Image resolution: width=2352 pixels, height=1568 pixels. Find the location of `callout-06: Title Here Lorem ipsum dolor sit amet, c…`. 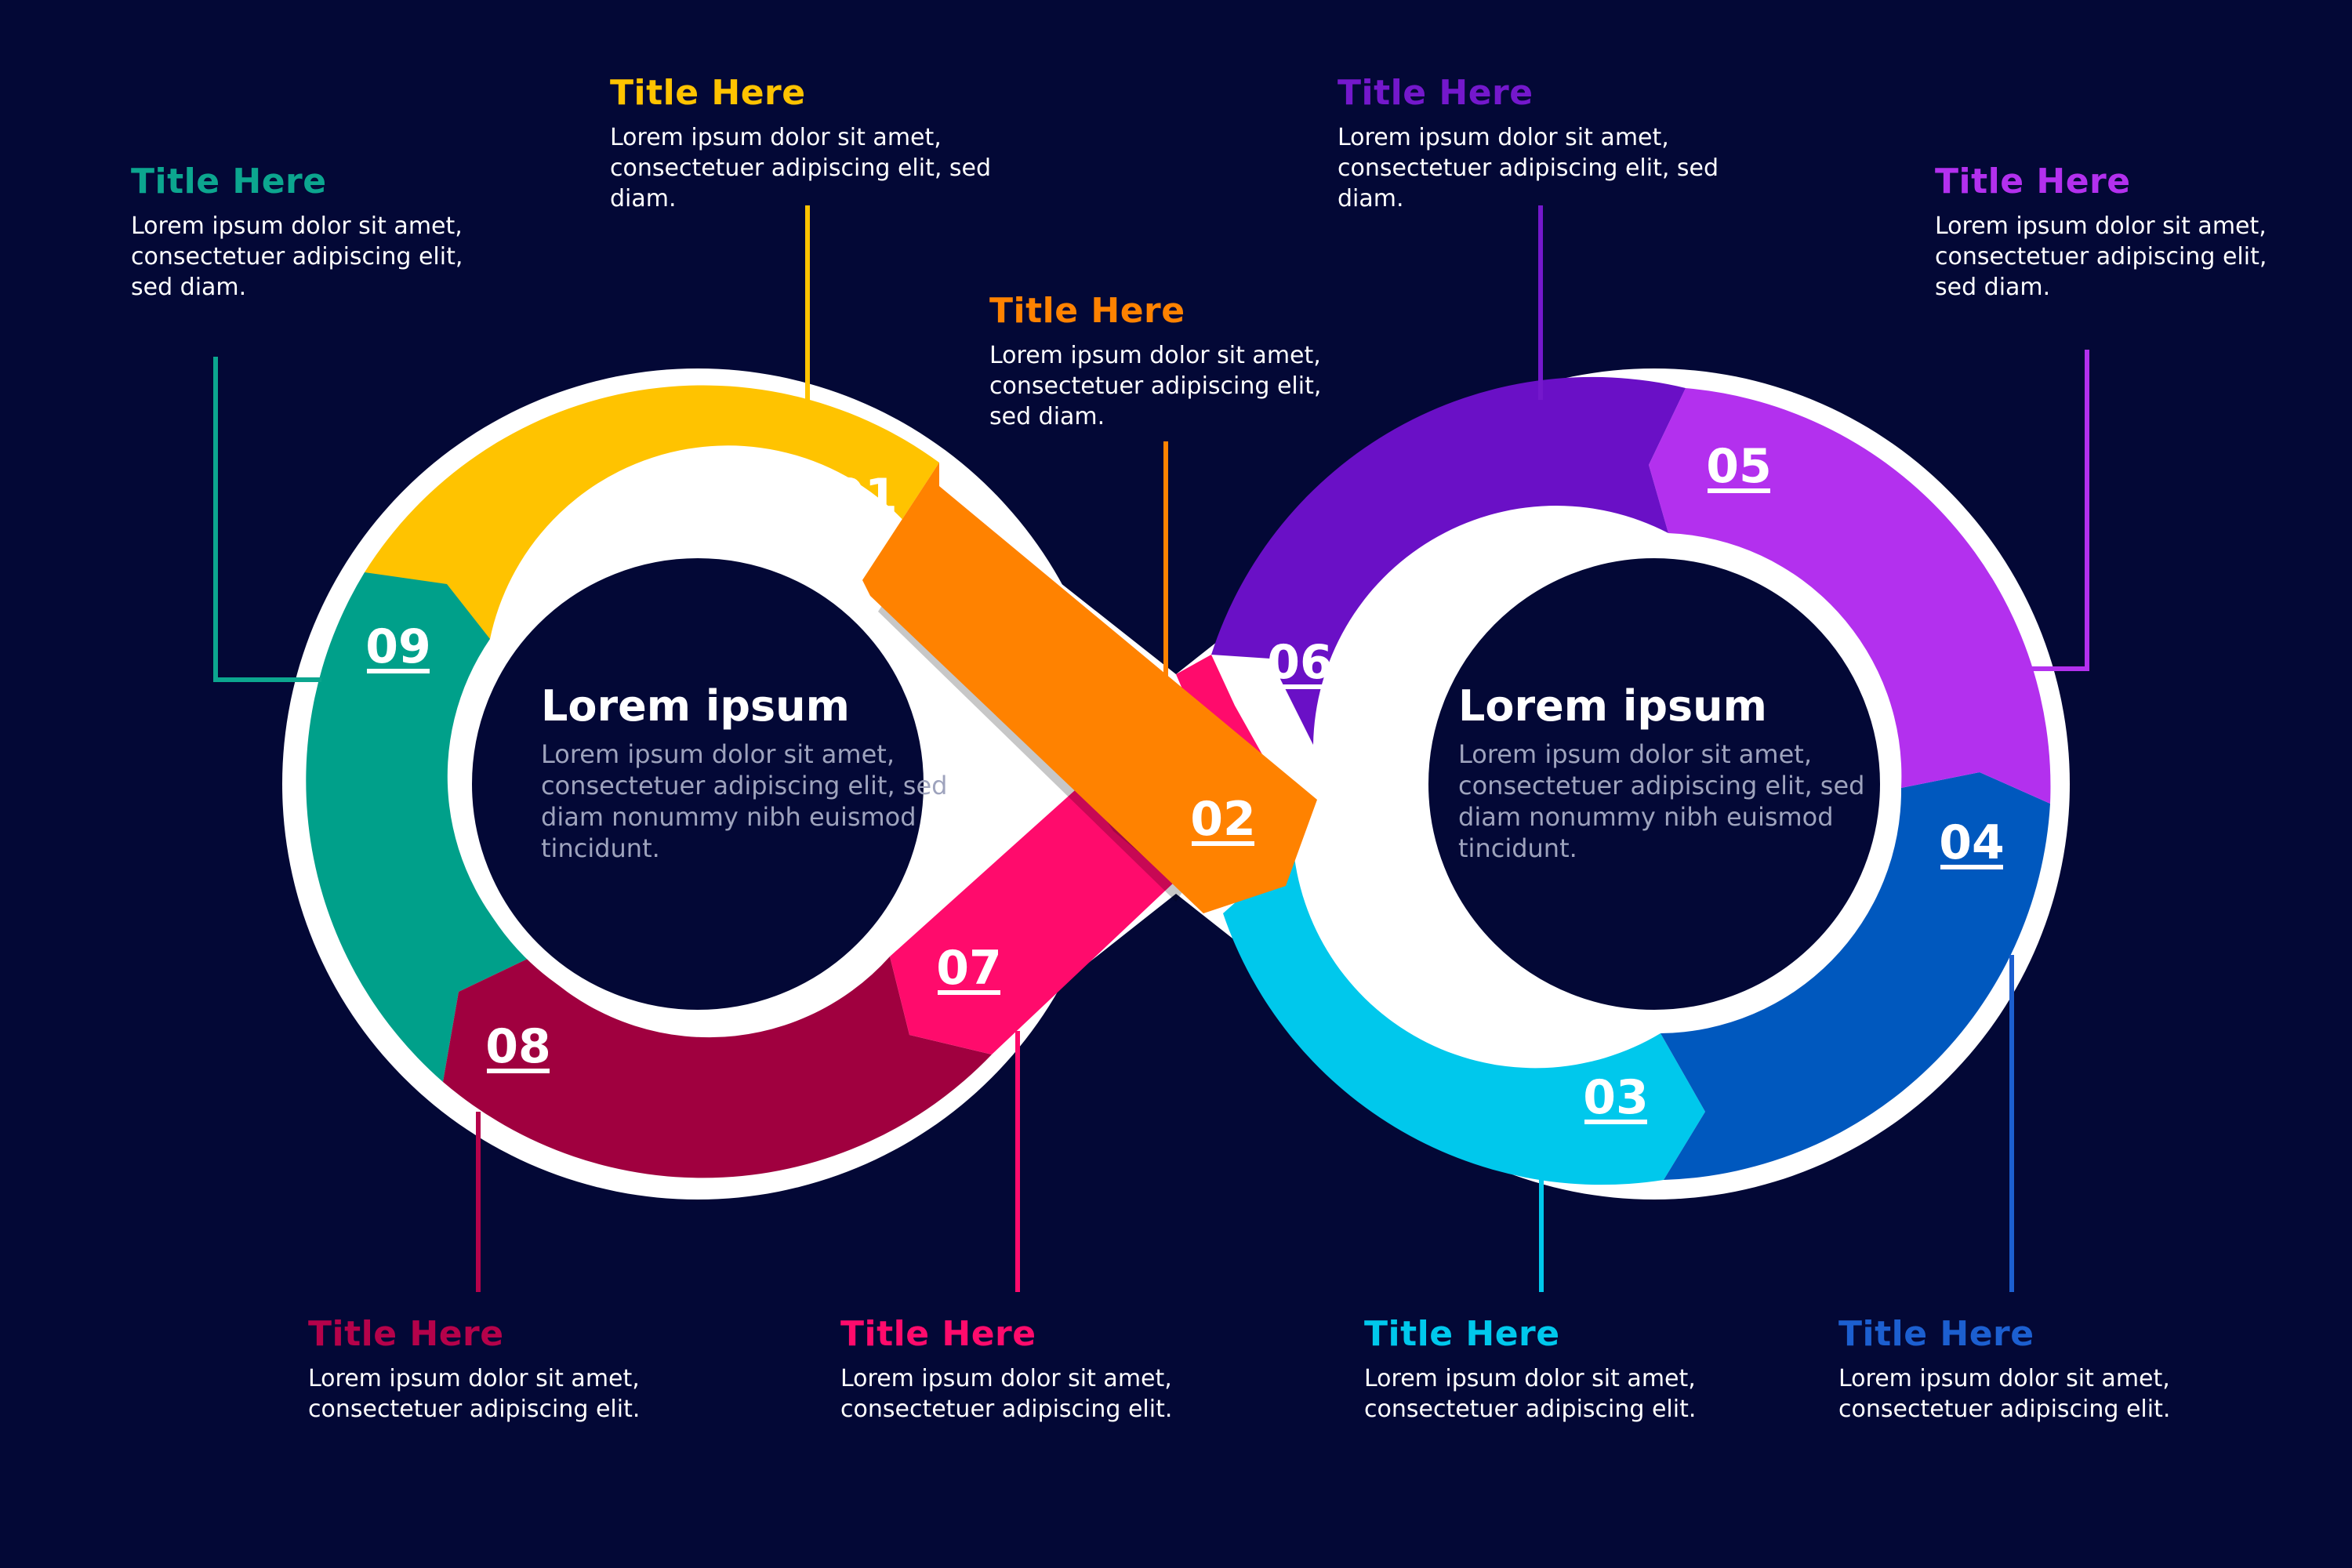

callout-06: Title Here Lorem ipsum dolor sit amet, c… is located at coordinates (1557, 143).